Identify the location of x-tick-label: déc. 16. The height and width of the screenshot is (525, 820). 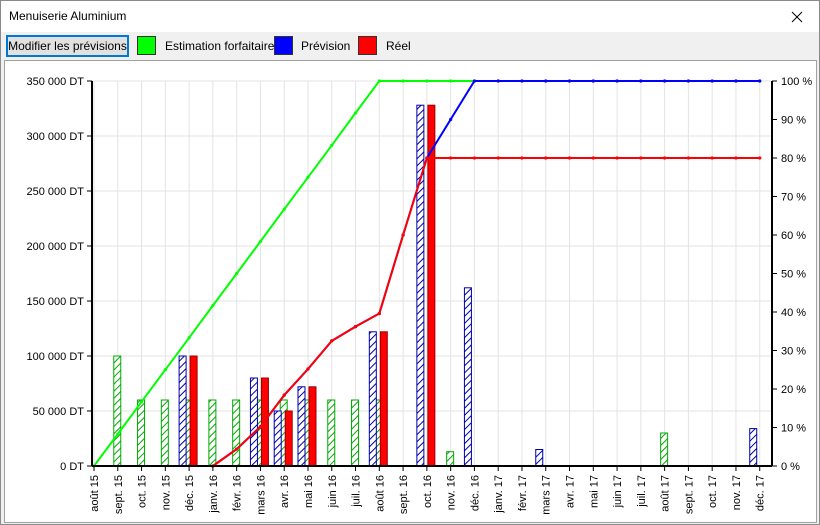
(475, 493).